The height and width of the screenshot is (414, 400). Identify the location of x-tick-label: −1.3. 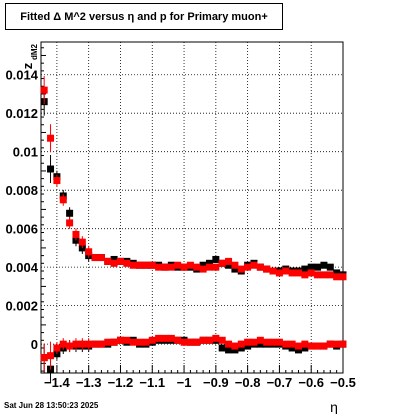
(89, 382).